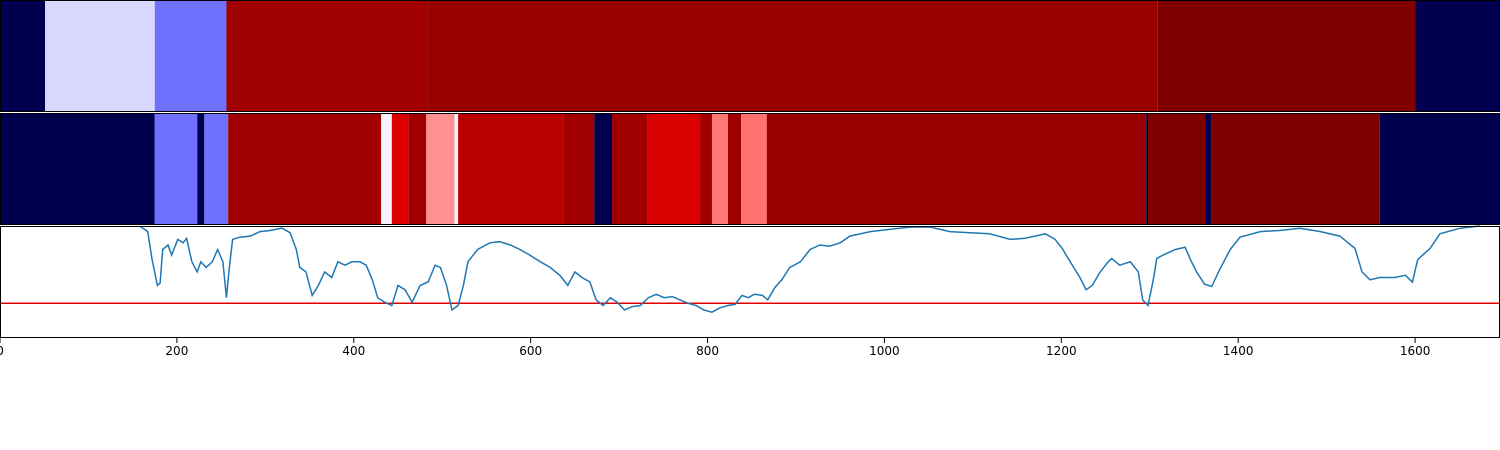 This screenshot has width=1500, height=450. Describe the element at coordinates (1238, 351) in the screenshot. I see `x-tick-label: 1400` at that location.